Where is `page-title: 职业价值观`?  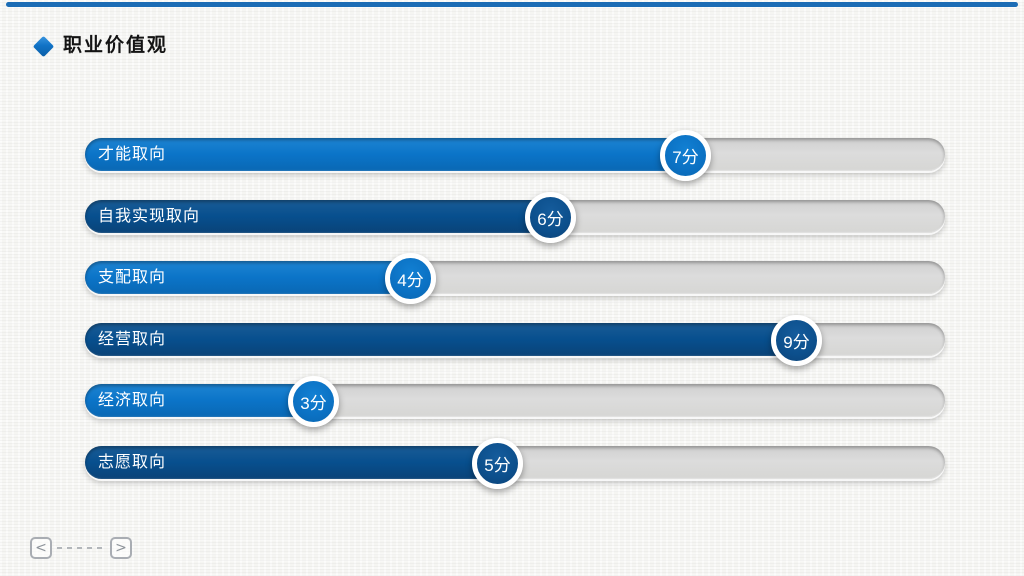 page-title: 职业价值观 is located at coordinates (116, 45).